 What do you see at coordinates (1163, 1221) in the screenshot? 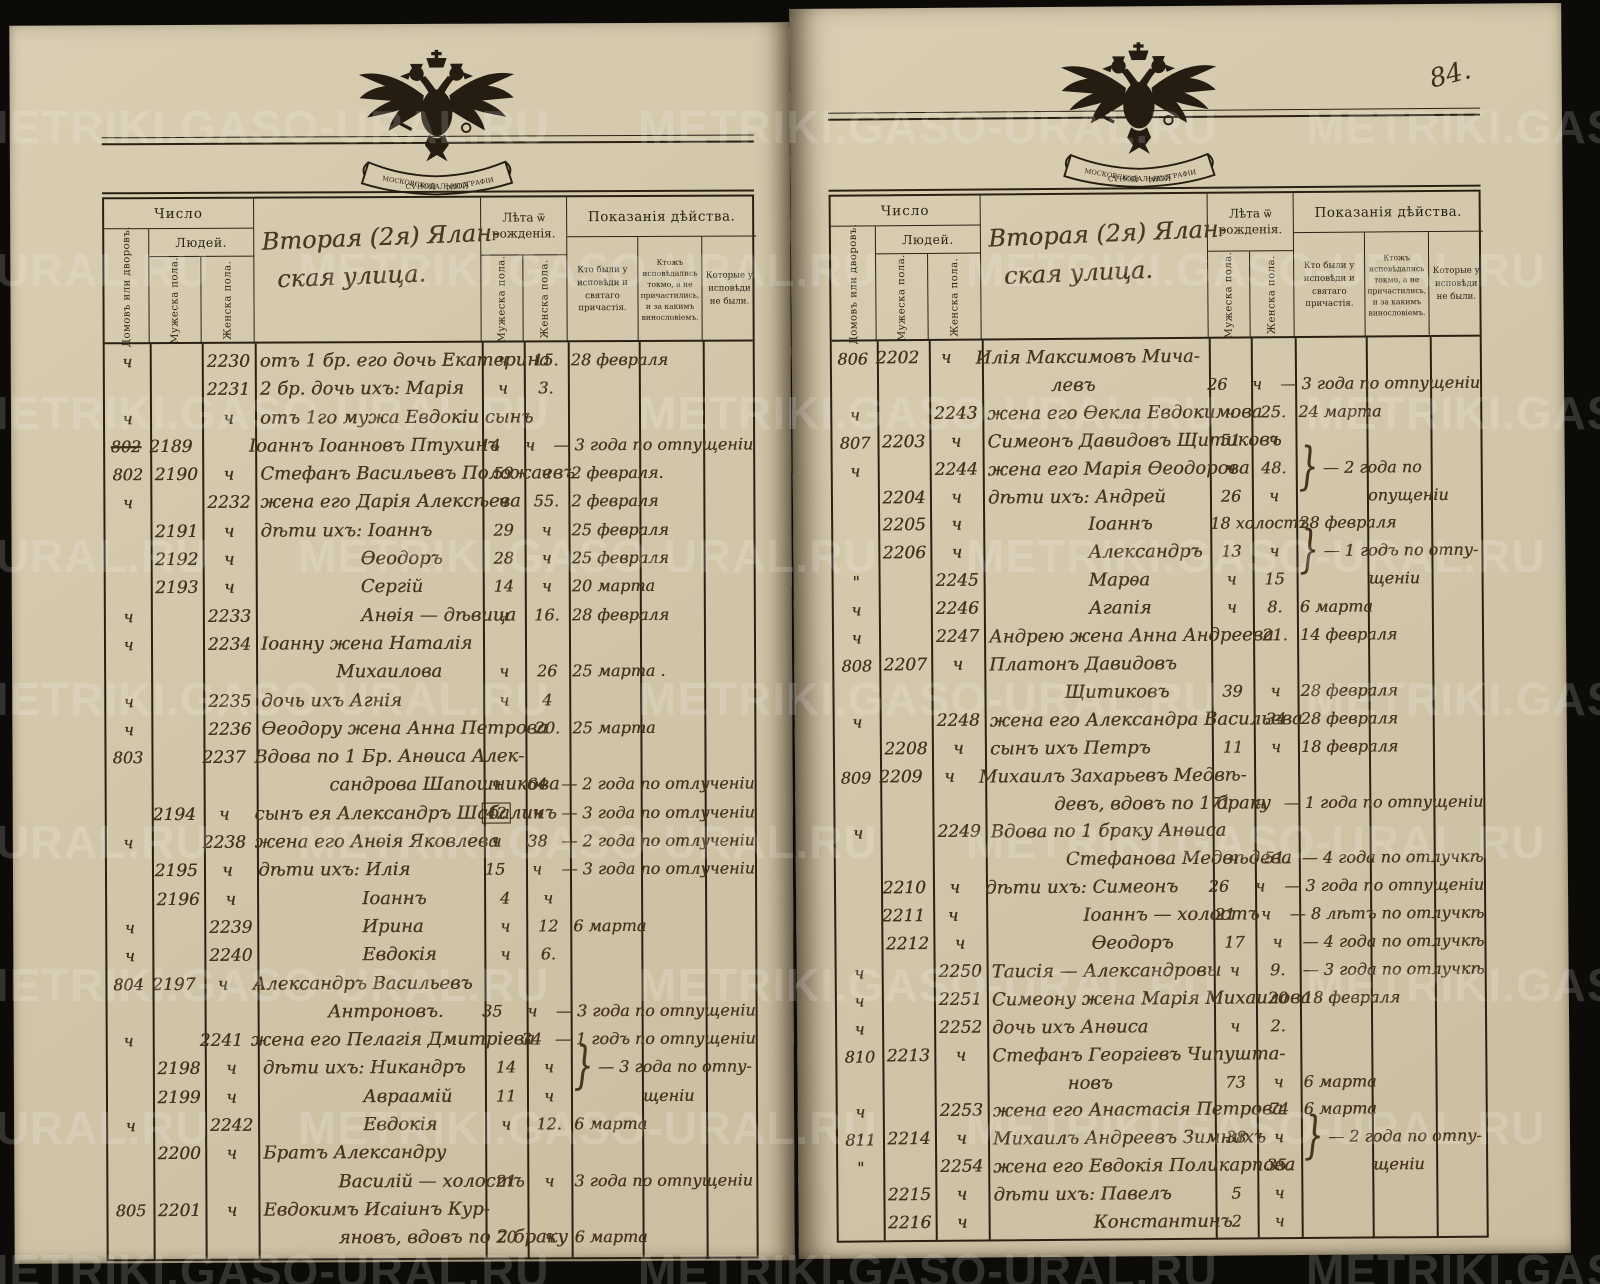
I see `person-name: Константинъ` at bounding box center [1163, 1221].